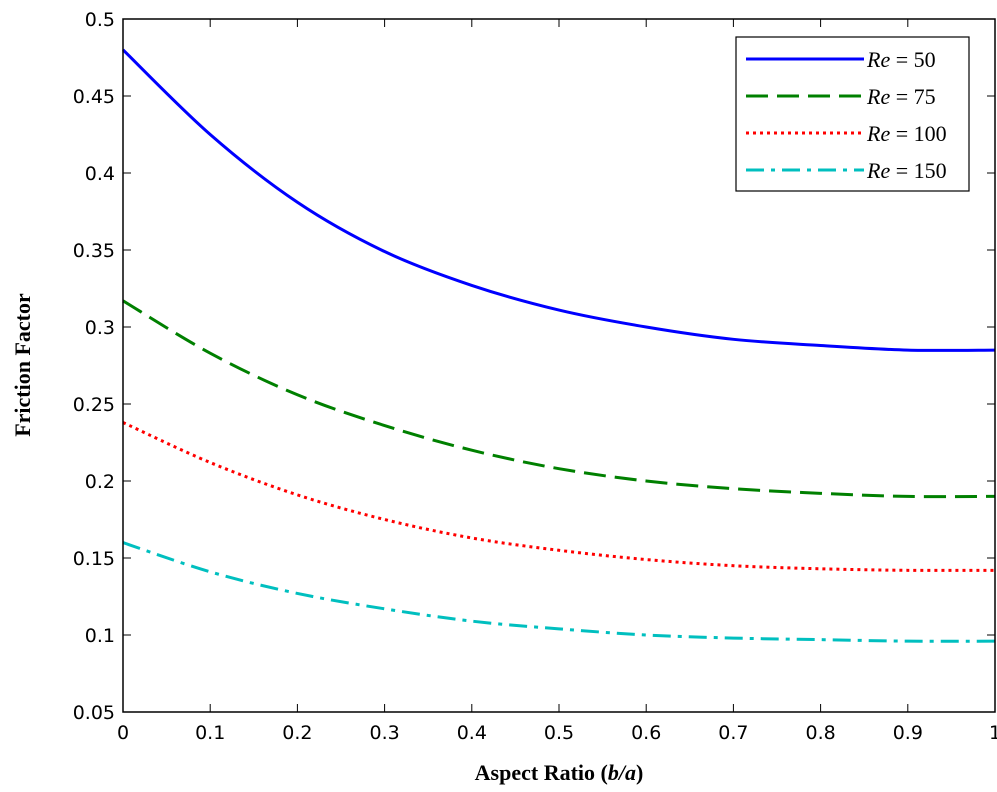  What do you see at coordinates (22, 365) in the screenshot?
I see `y-axis-title: Friction Factor` at bounding box center [22, 365].